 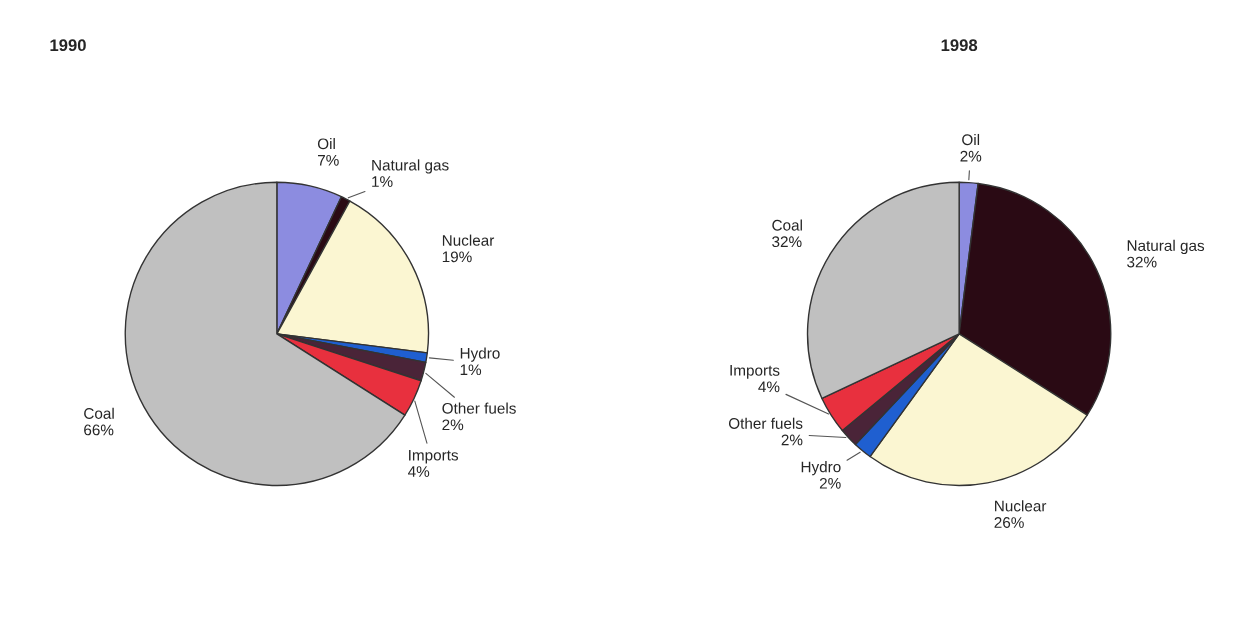 I want to click on chart-title: 1998, so click(x=959, y=45).